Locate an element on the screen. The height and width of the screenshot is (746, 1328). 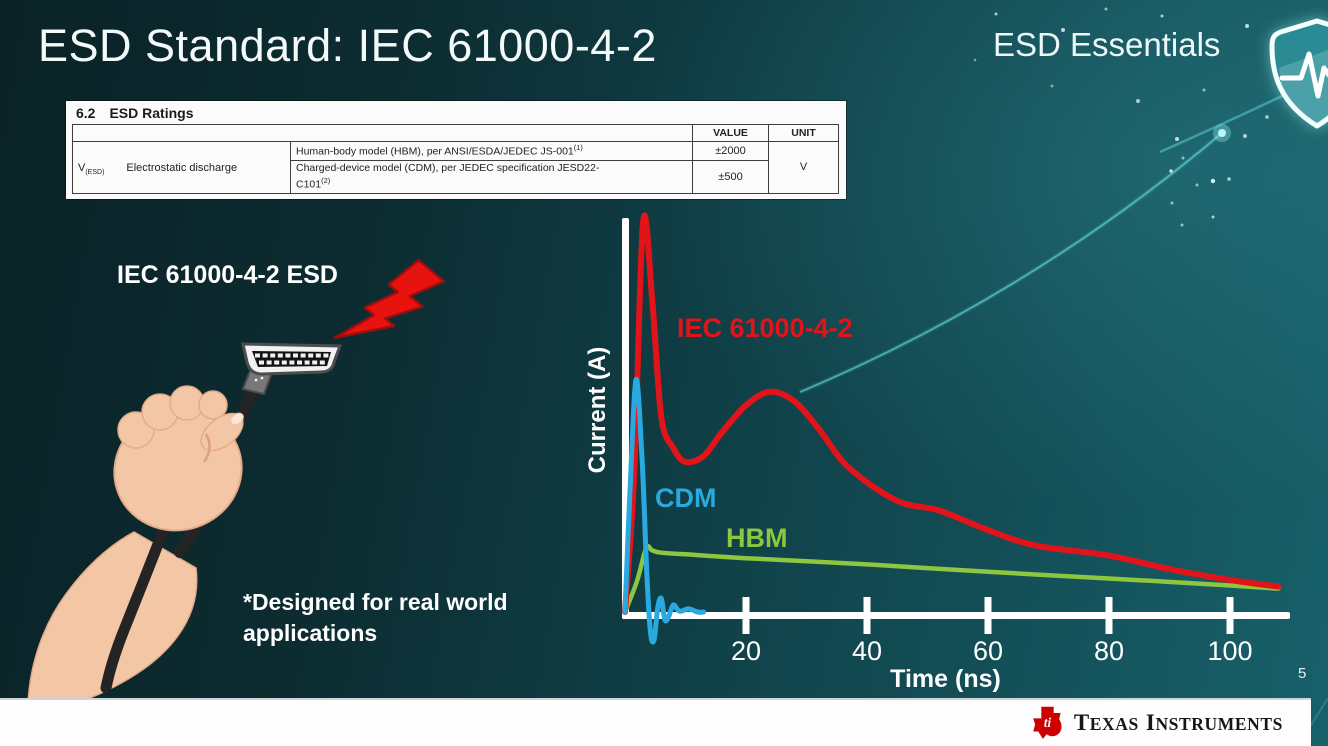
table-header-row: VALUE UNIT is located at coordinates (455, 133).